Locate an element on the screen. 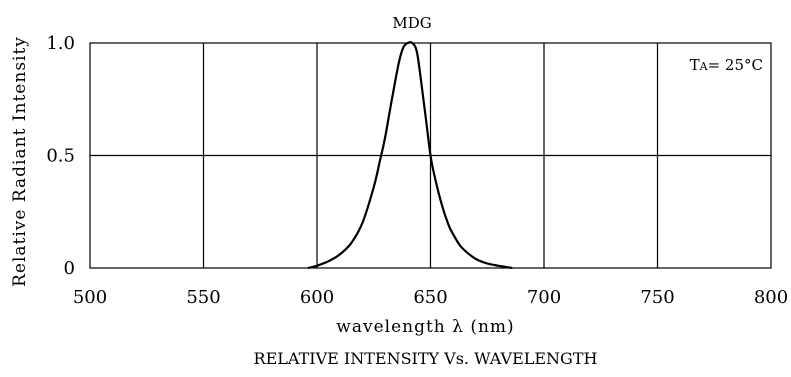 This screenshot has width=791, height=377. y-tick-label: 0 is located at coordinates (69, 268).